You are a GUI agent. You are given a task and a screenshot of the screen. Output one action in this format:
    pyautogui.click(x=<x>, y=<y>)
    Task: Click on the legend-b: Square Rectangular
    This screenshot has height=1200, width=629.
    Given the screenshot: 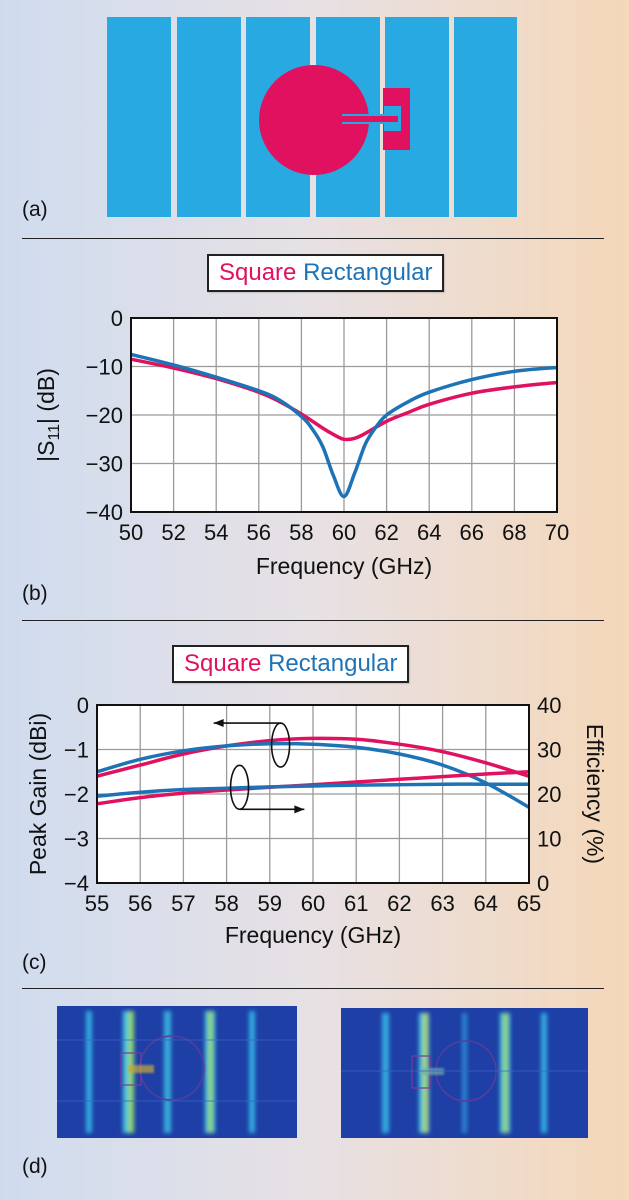 What is the action you would take?
    pyautogui.click(x=326, y=273)
    